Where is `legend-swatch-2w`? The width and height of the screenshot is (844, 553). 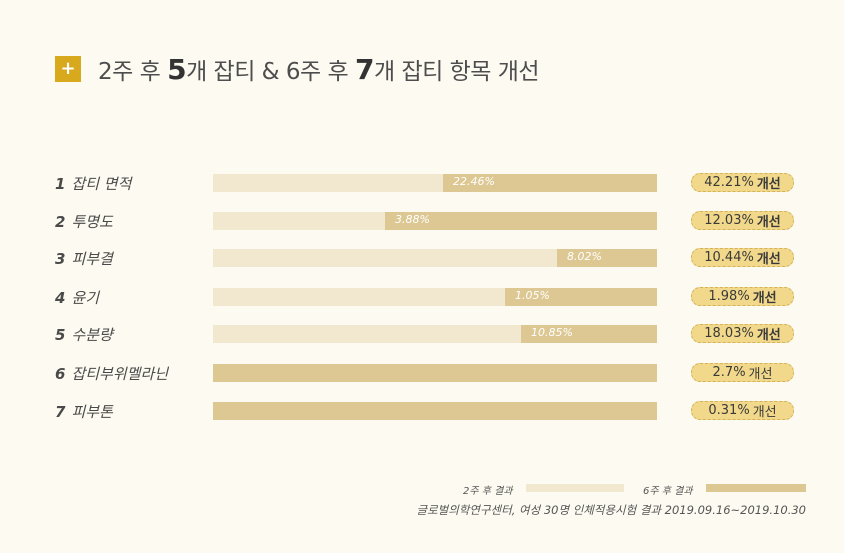
legend-swatch-2w is located at coordinates (575, 488).